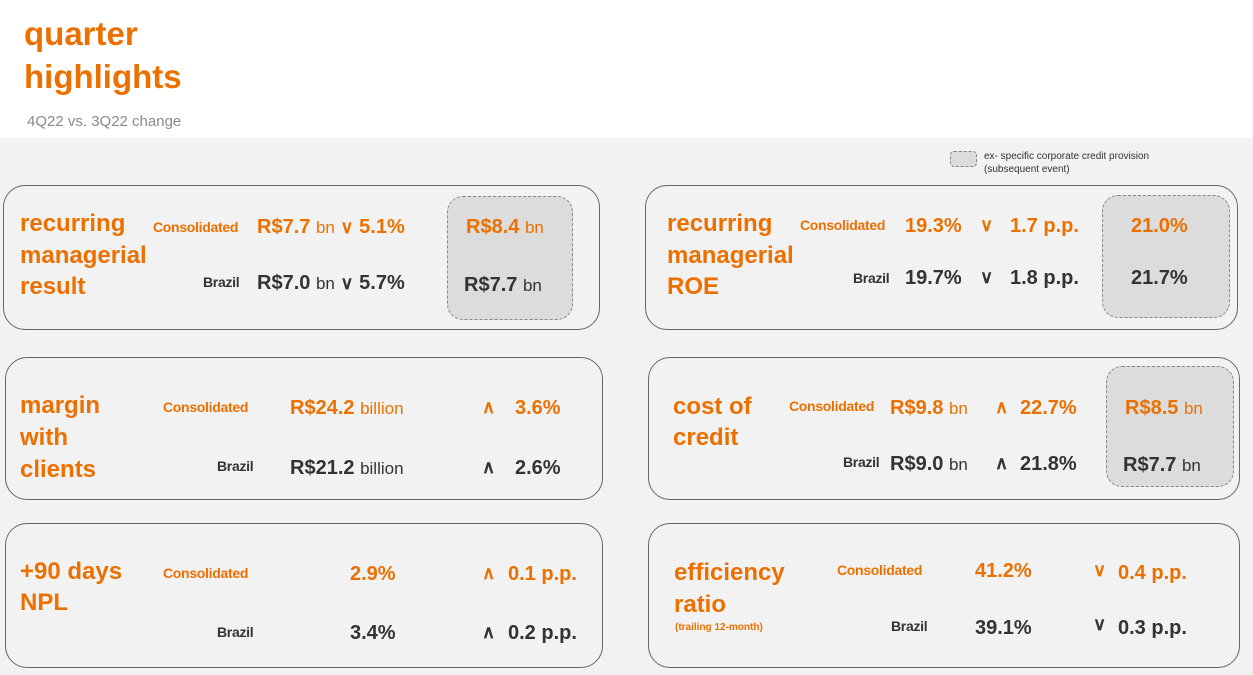 This screenshot has height=675, width=1253. What do you see at coordinates (1048, 408) in the screenshot?
I see `consolidated-change: 22.7%` at bounding box center [1048, 408].